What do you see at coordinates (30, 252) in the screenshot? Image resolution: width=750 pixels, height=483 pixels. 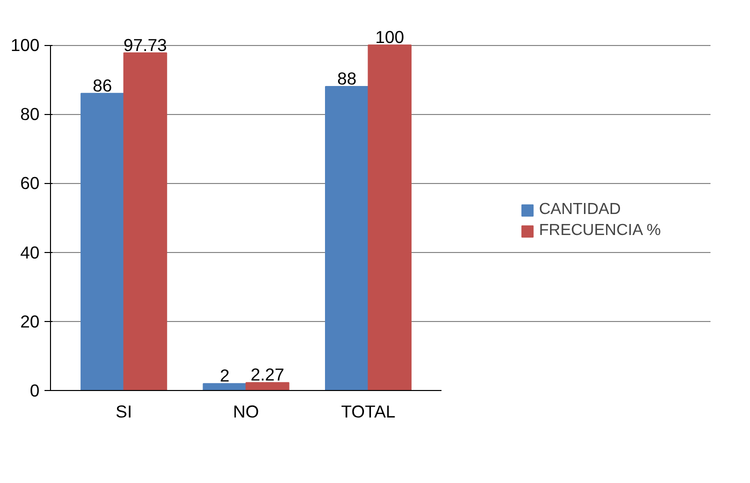 I see `y-tick-label: 40` at bounding box center [30, 252].